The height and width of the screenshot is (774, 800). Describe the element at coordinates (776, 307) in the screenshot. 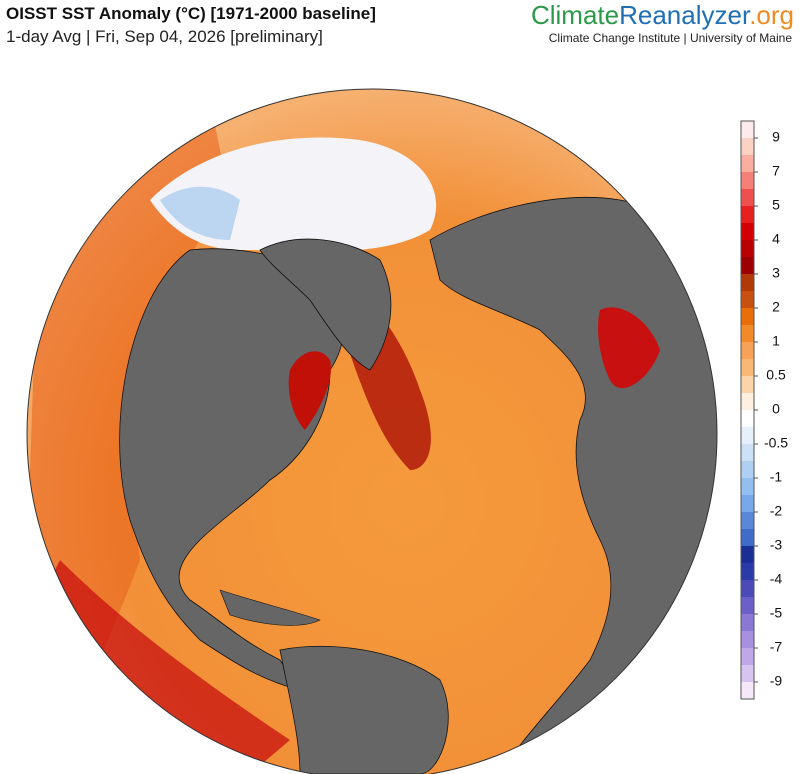

I see `colorbar-label: 2` at that location.